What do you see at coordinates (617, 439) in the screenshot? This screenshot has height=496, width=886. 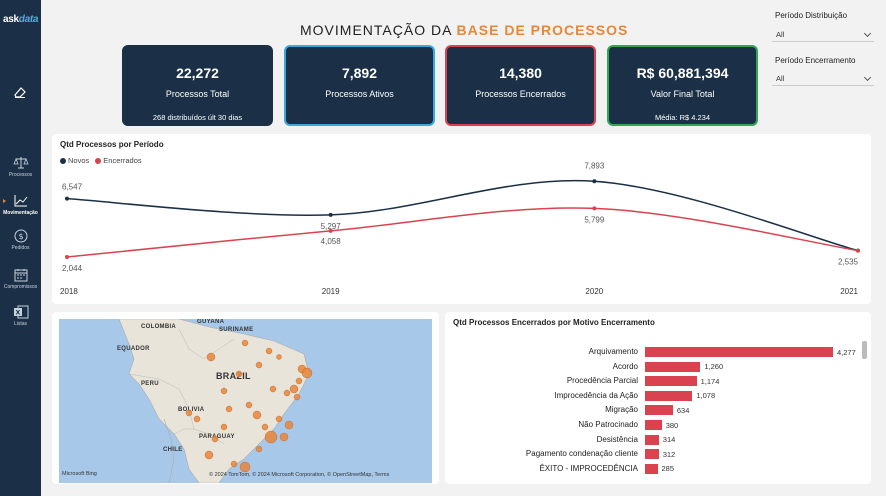 I see `bar-category-label: Desistência` at bounding box center [617, 439].